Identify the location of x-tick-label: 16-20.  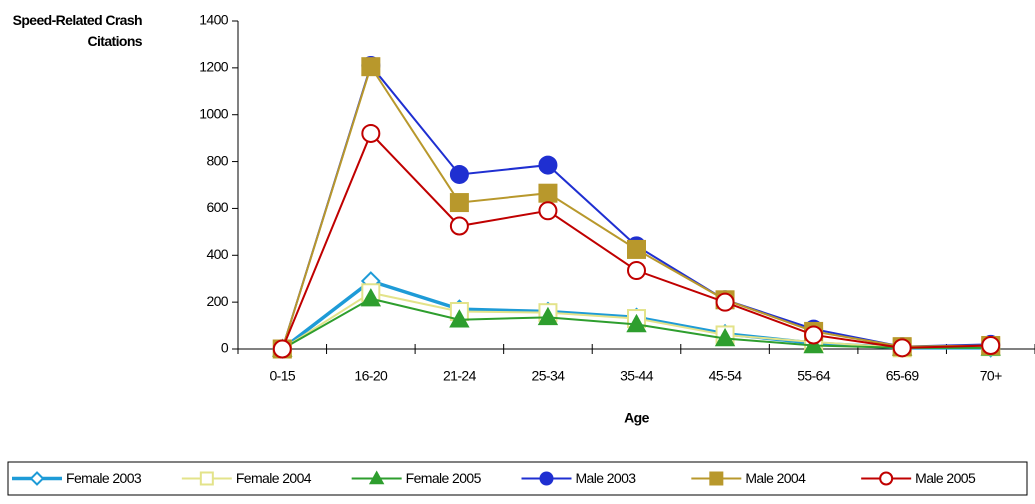
(371, 376).